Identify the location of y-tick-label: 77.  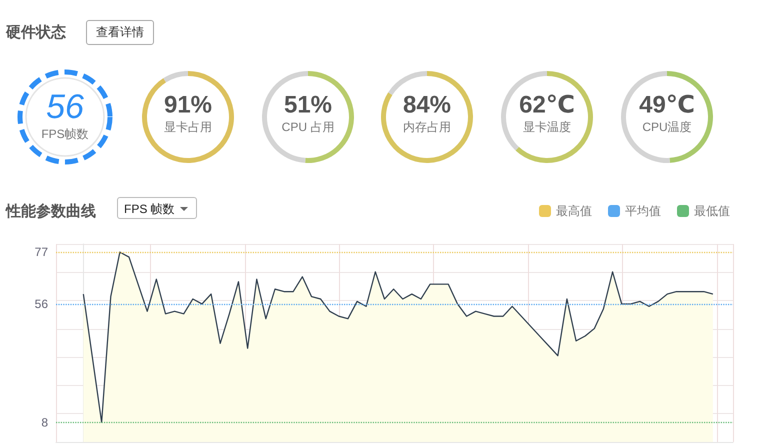
(41, 252).